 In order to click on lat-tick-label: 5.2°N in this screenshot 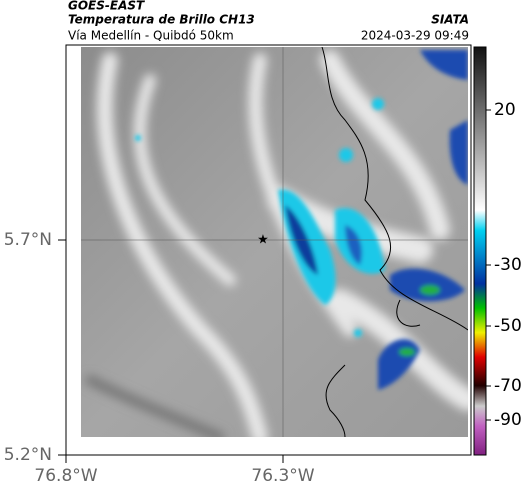, I will do `click(28, 455)`.